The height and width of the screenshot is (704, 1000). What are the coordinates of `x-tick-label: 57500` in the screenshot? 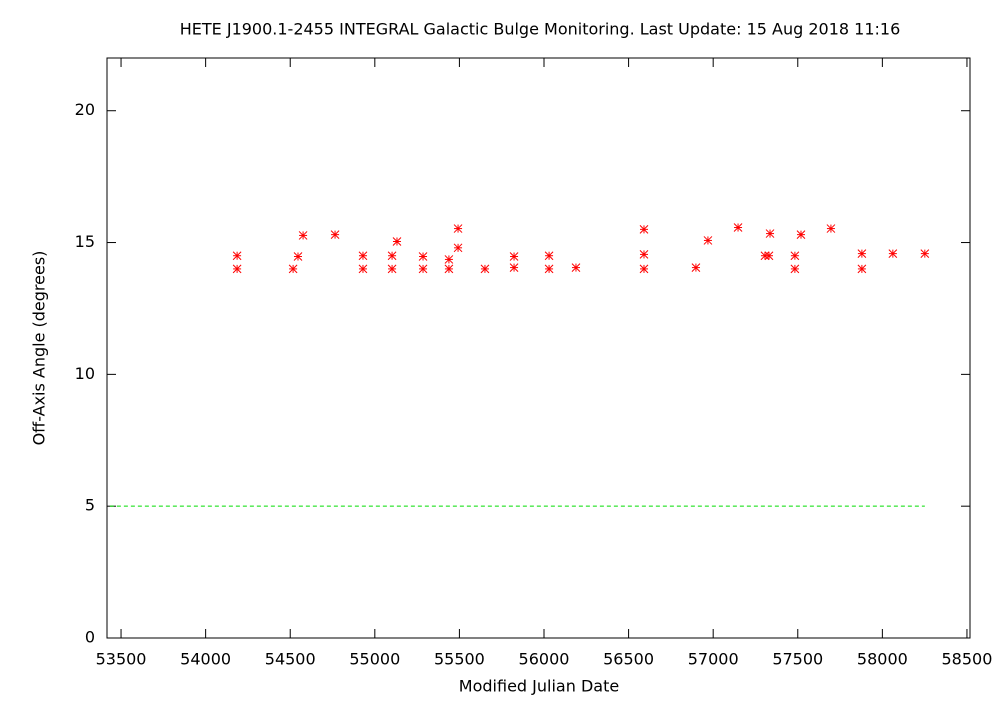 It's located at (797, 659).